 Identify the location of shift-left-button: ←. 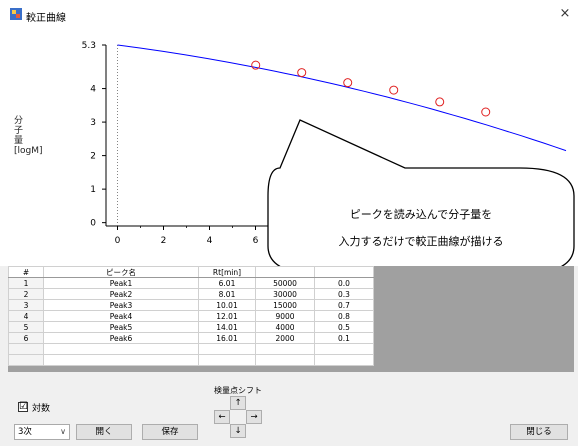
(222, 417).